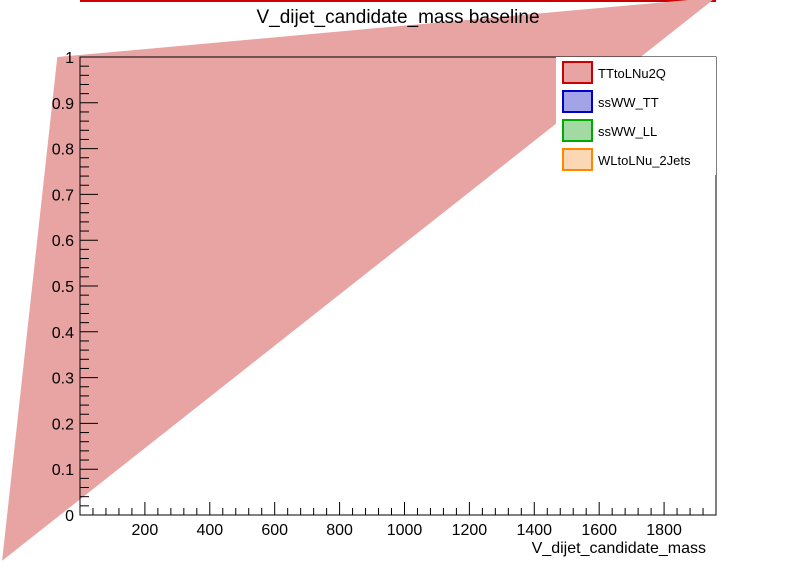  I want to click on x-tick-label: 1600, so click(599, 530).